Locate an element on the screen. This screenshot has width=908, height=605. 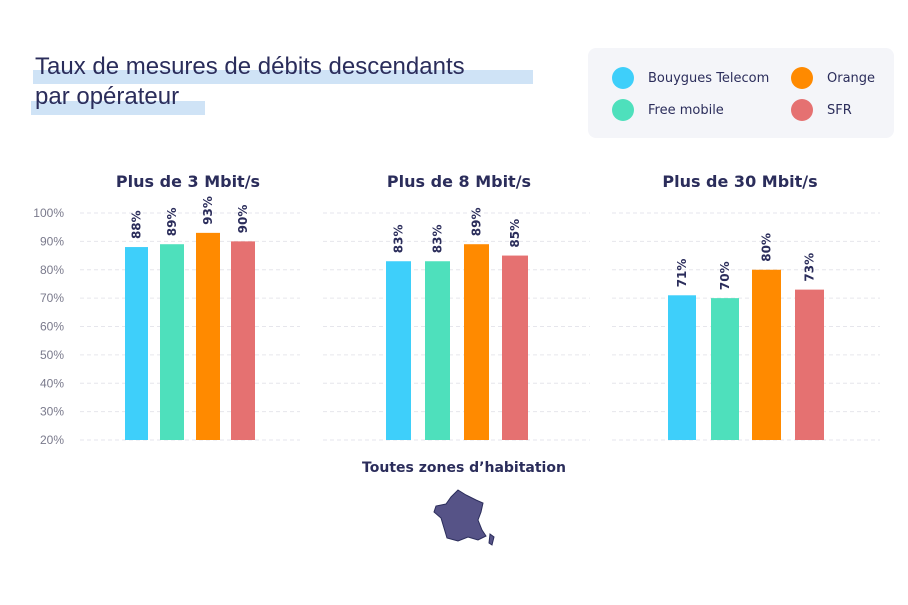
y-tick-label: 90% is located at coordinates (52, 241).